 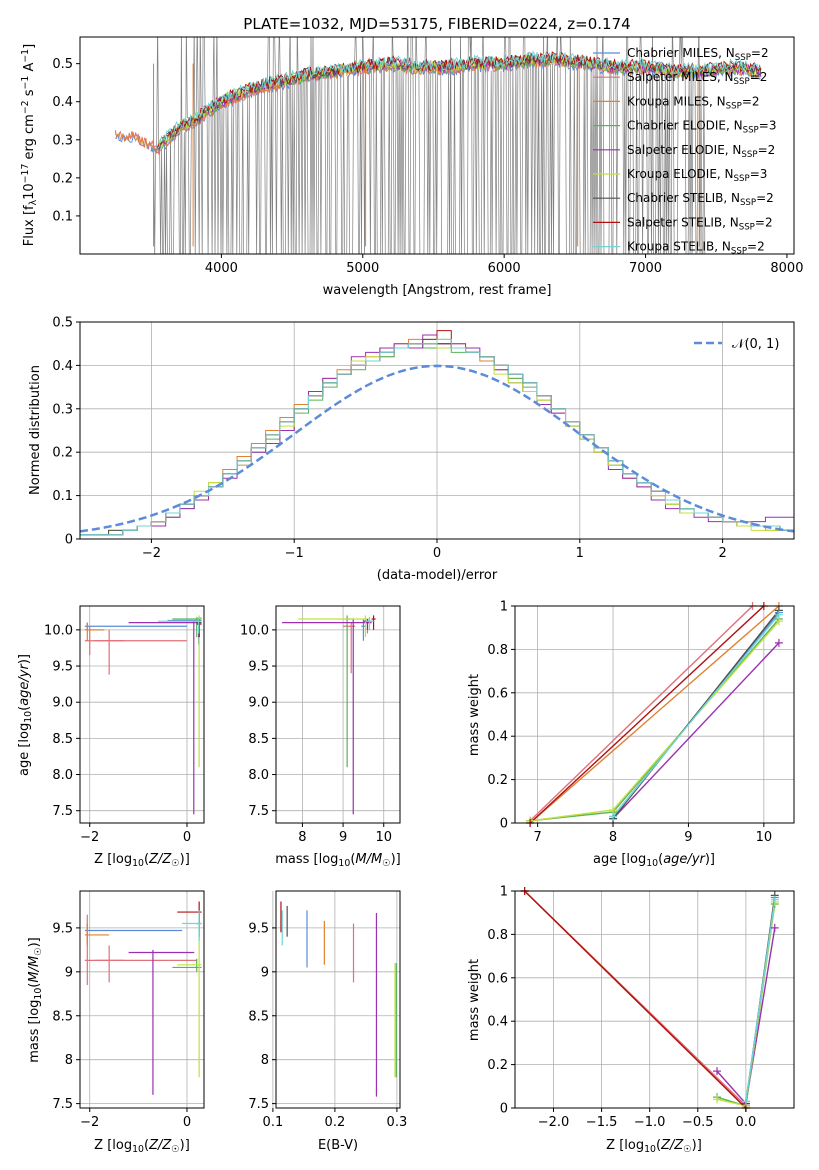 I want to click on y-tick-label: 9.5, so click(x=62, y=667).